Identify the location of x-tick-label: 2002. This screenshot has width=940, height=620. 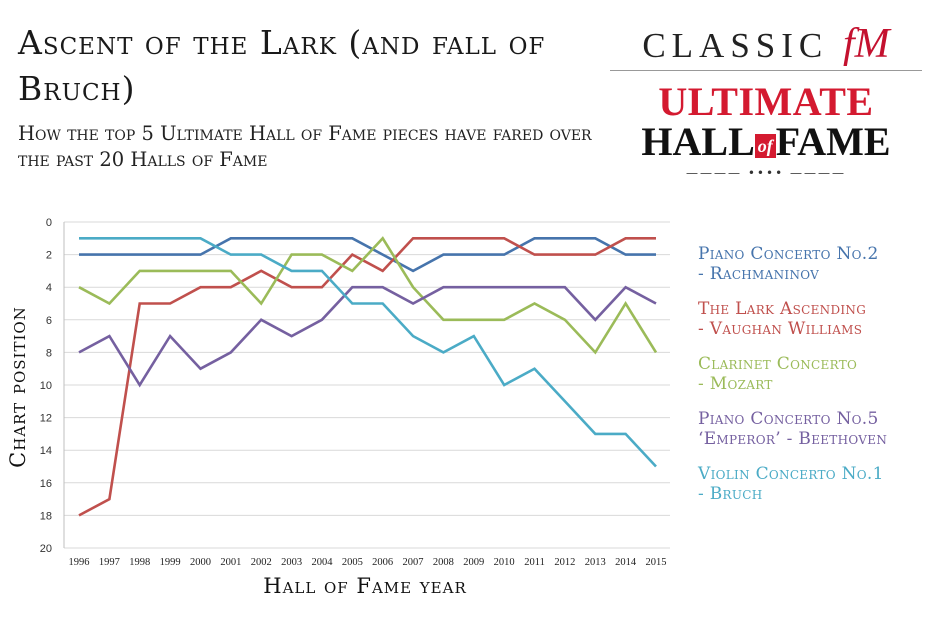
(261, 562).